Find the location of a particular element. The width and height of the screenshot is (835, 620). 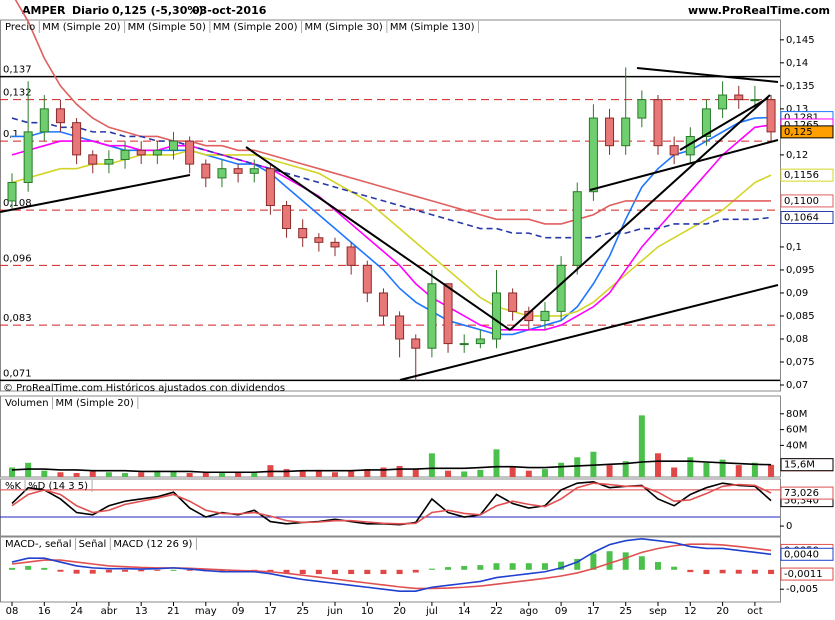

x-tick-label: 16 is located at coordinates (44, 611).